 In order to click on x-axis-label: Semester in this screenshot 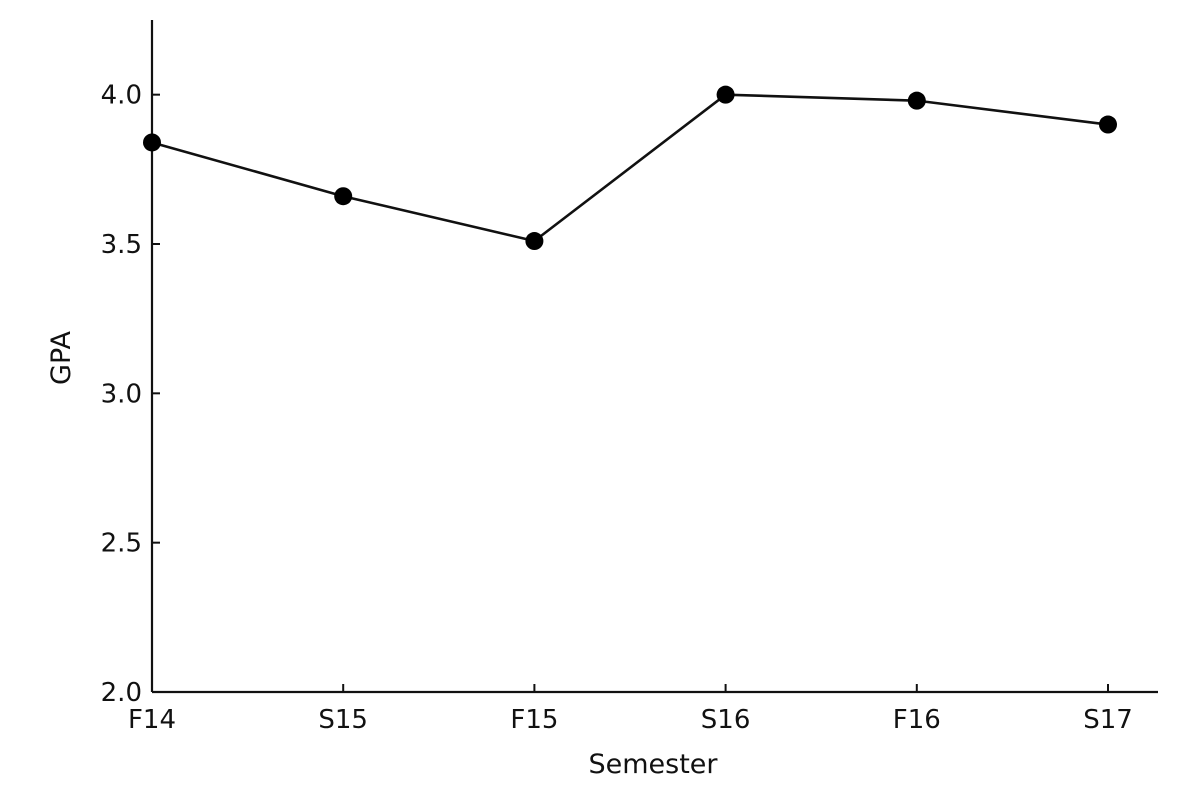, I will do `click(653, 764)`.